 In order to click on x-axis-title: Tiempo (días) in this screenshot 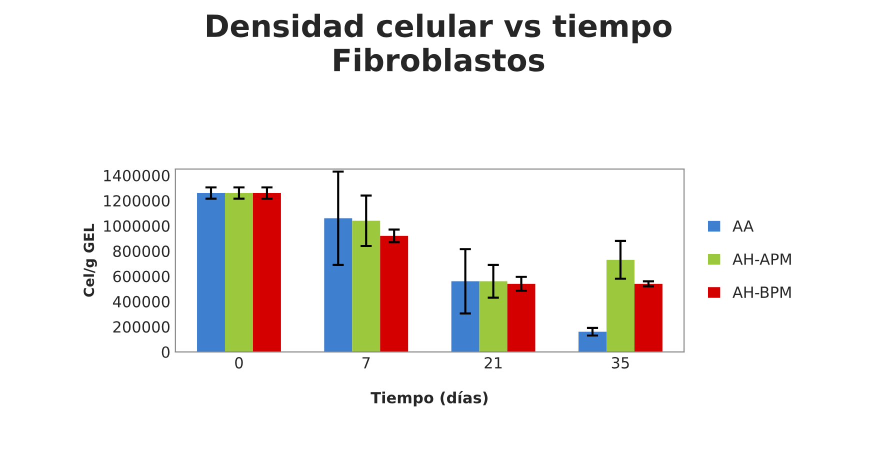, I will do `click(429, 398)`.